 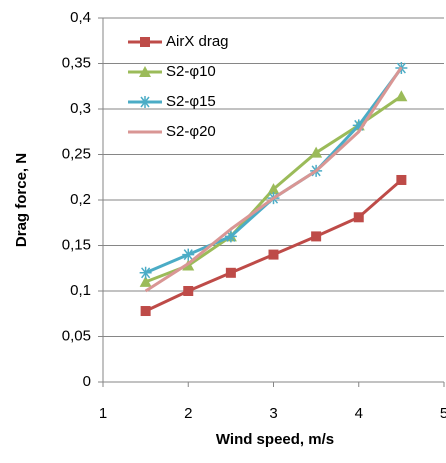 What do you see at coordinates (21, 200) in the screenshot?
I see `y-axis-title: Drag force, N` at bounding box center [21, 200].